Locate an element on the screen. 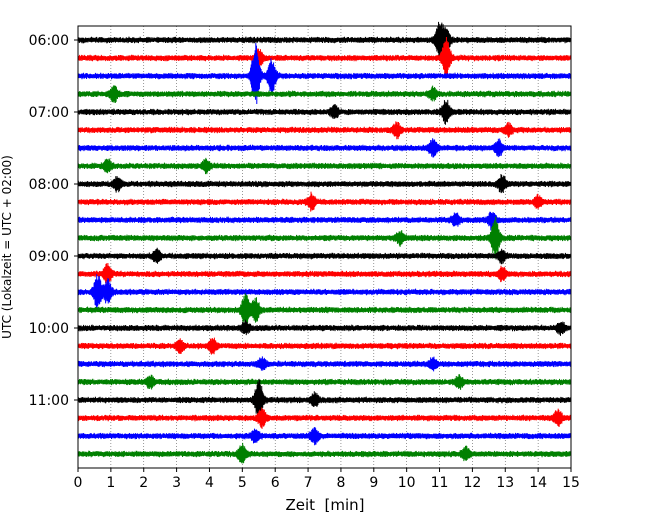 The height and width of the screenshot is (520, 650). x-ticks: 0 1 2 3 4 5 6 7 8 9 10 11 12 13 14 15 is located at coordinates (327, 479).